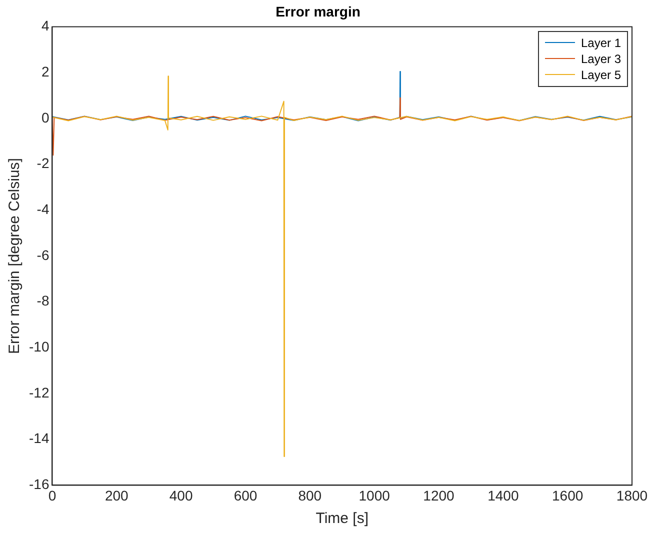 This screenshot has width=654, height=534. What do you see at coordinates (439, 495) in the screenshot?
I see `x-tick-label: 1200` at bounding box center [439, 495].